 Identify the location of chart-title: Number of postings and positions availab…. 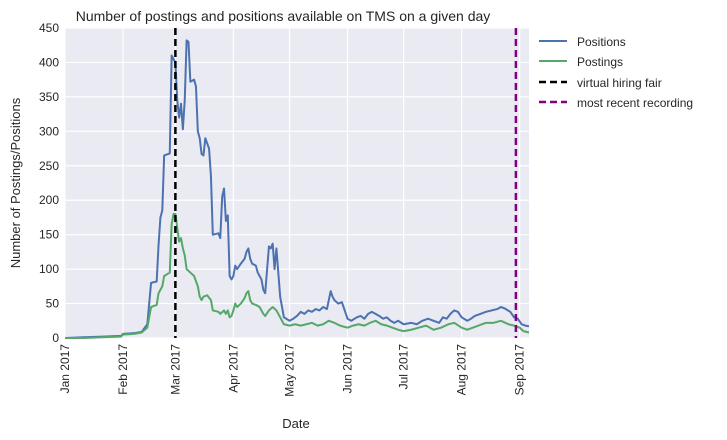
(283, 16).